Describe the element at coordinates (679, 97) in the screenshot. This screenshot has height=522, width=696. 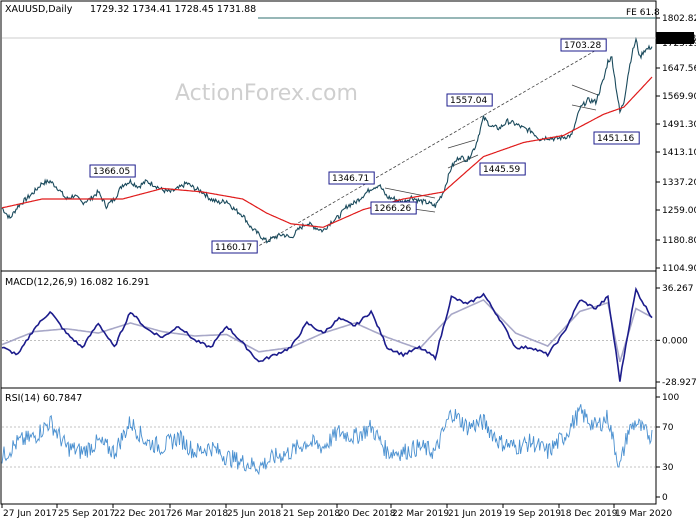
I see `price-y-tick-label: 1569.90` at that location.